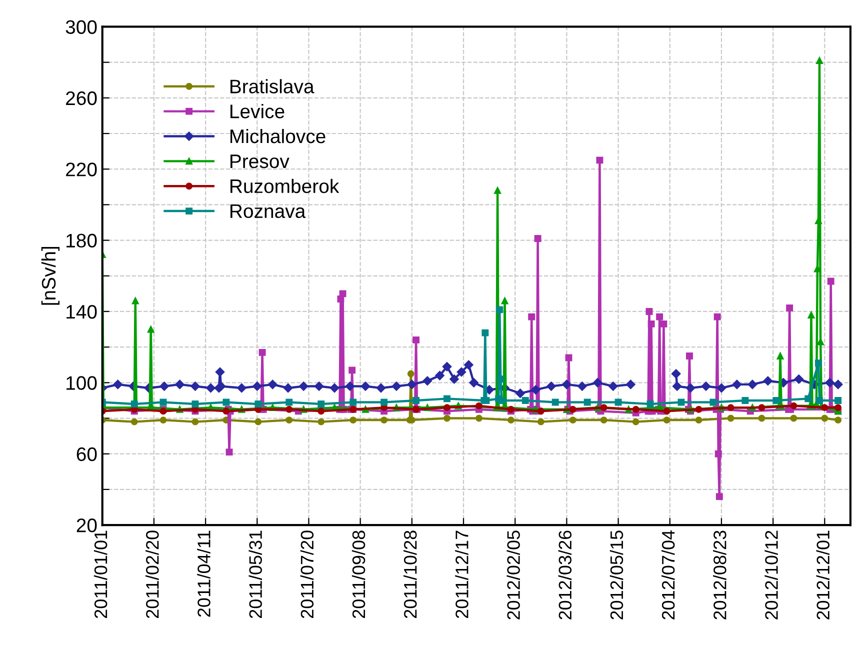  Describe the element at coordinates (50, 276) in the screenshot. I see `y-axis-title: [nSv/h]` at that location.